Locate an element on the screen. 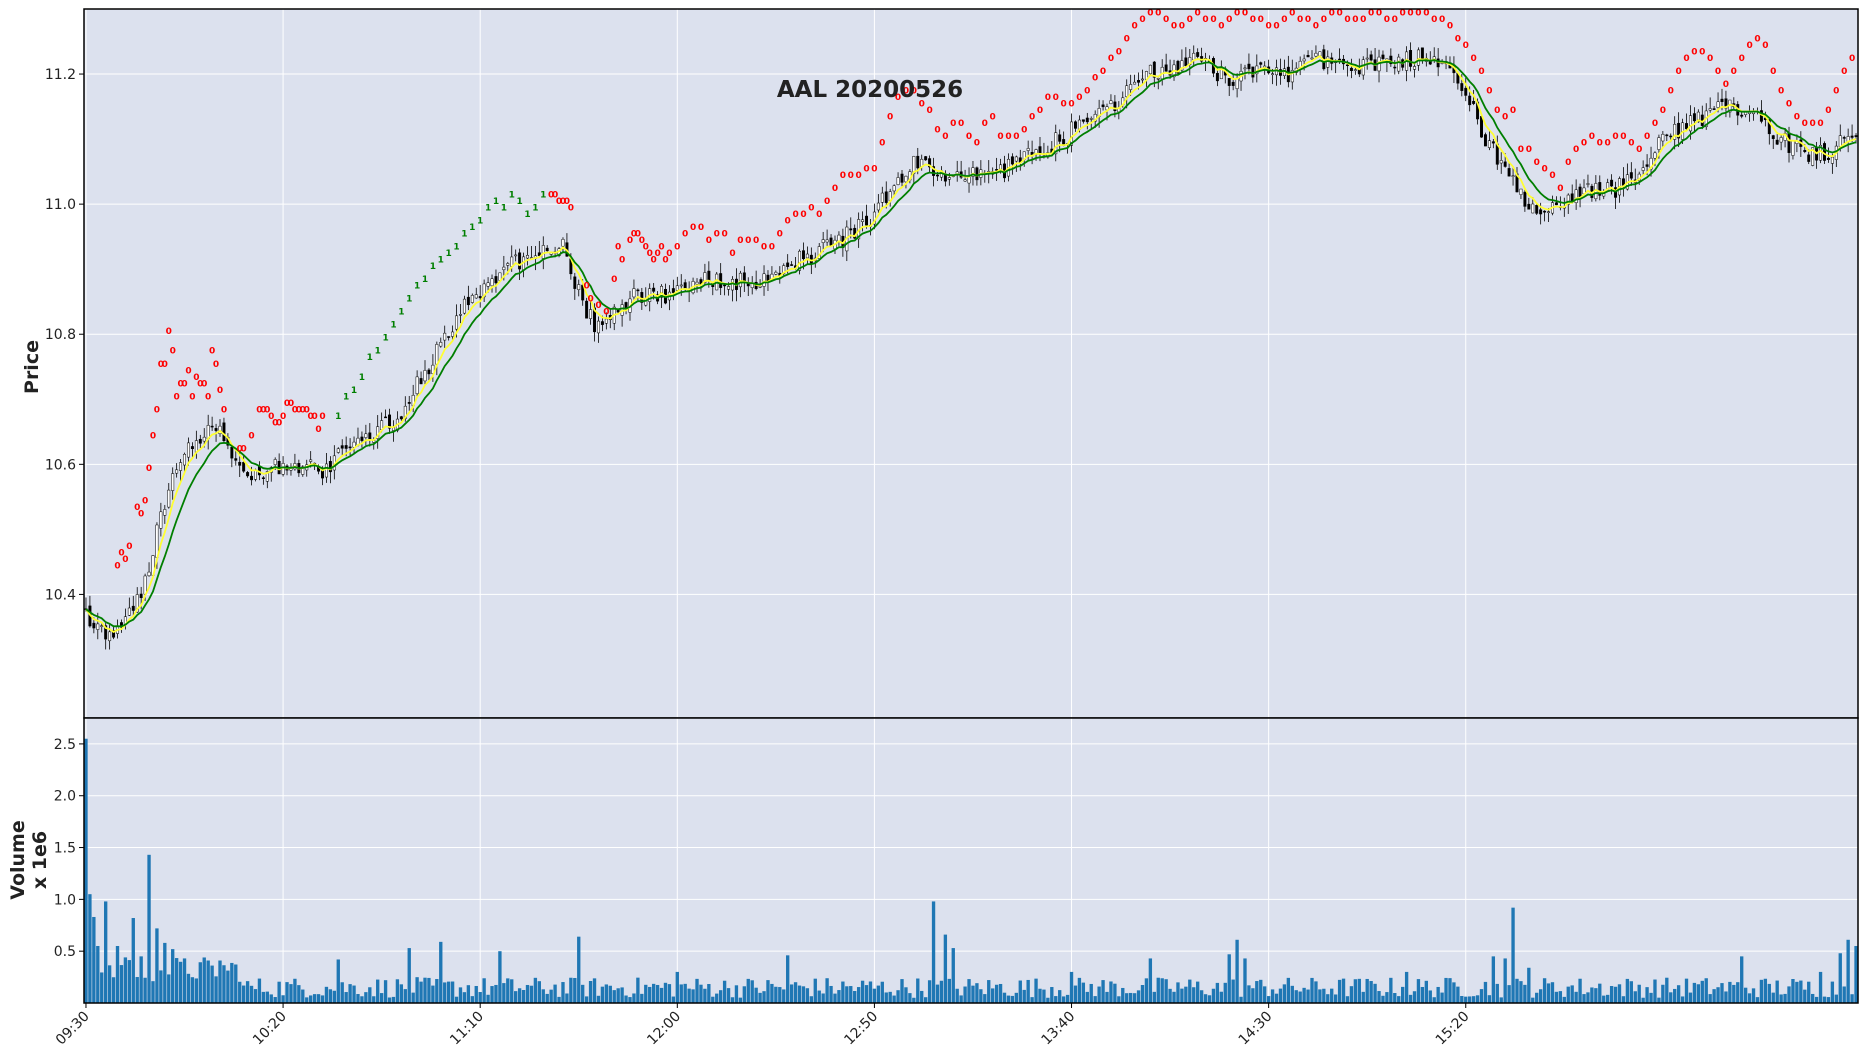  price-y-tick-label: 10.6 is located at coordinates (60, 465).